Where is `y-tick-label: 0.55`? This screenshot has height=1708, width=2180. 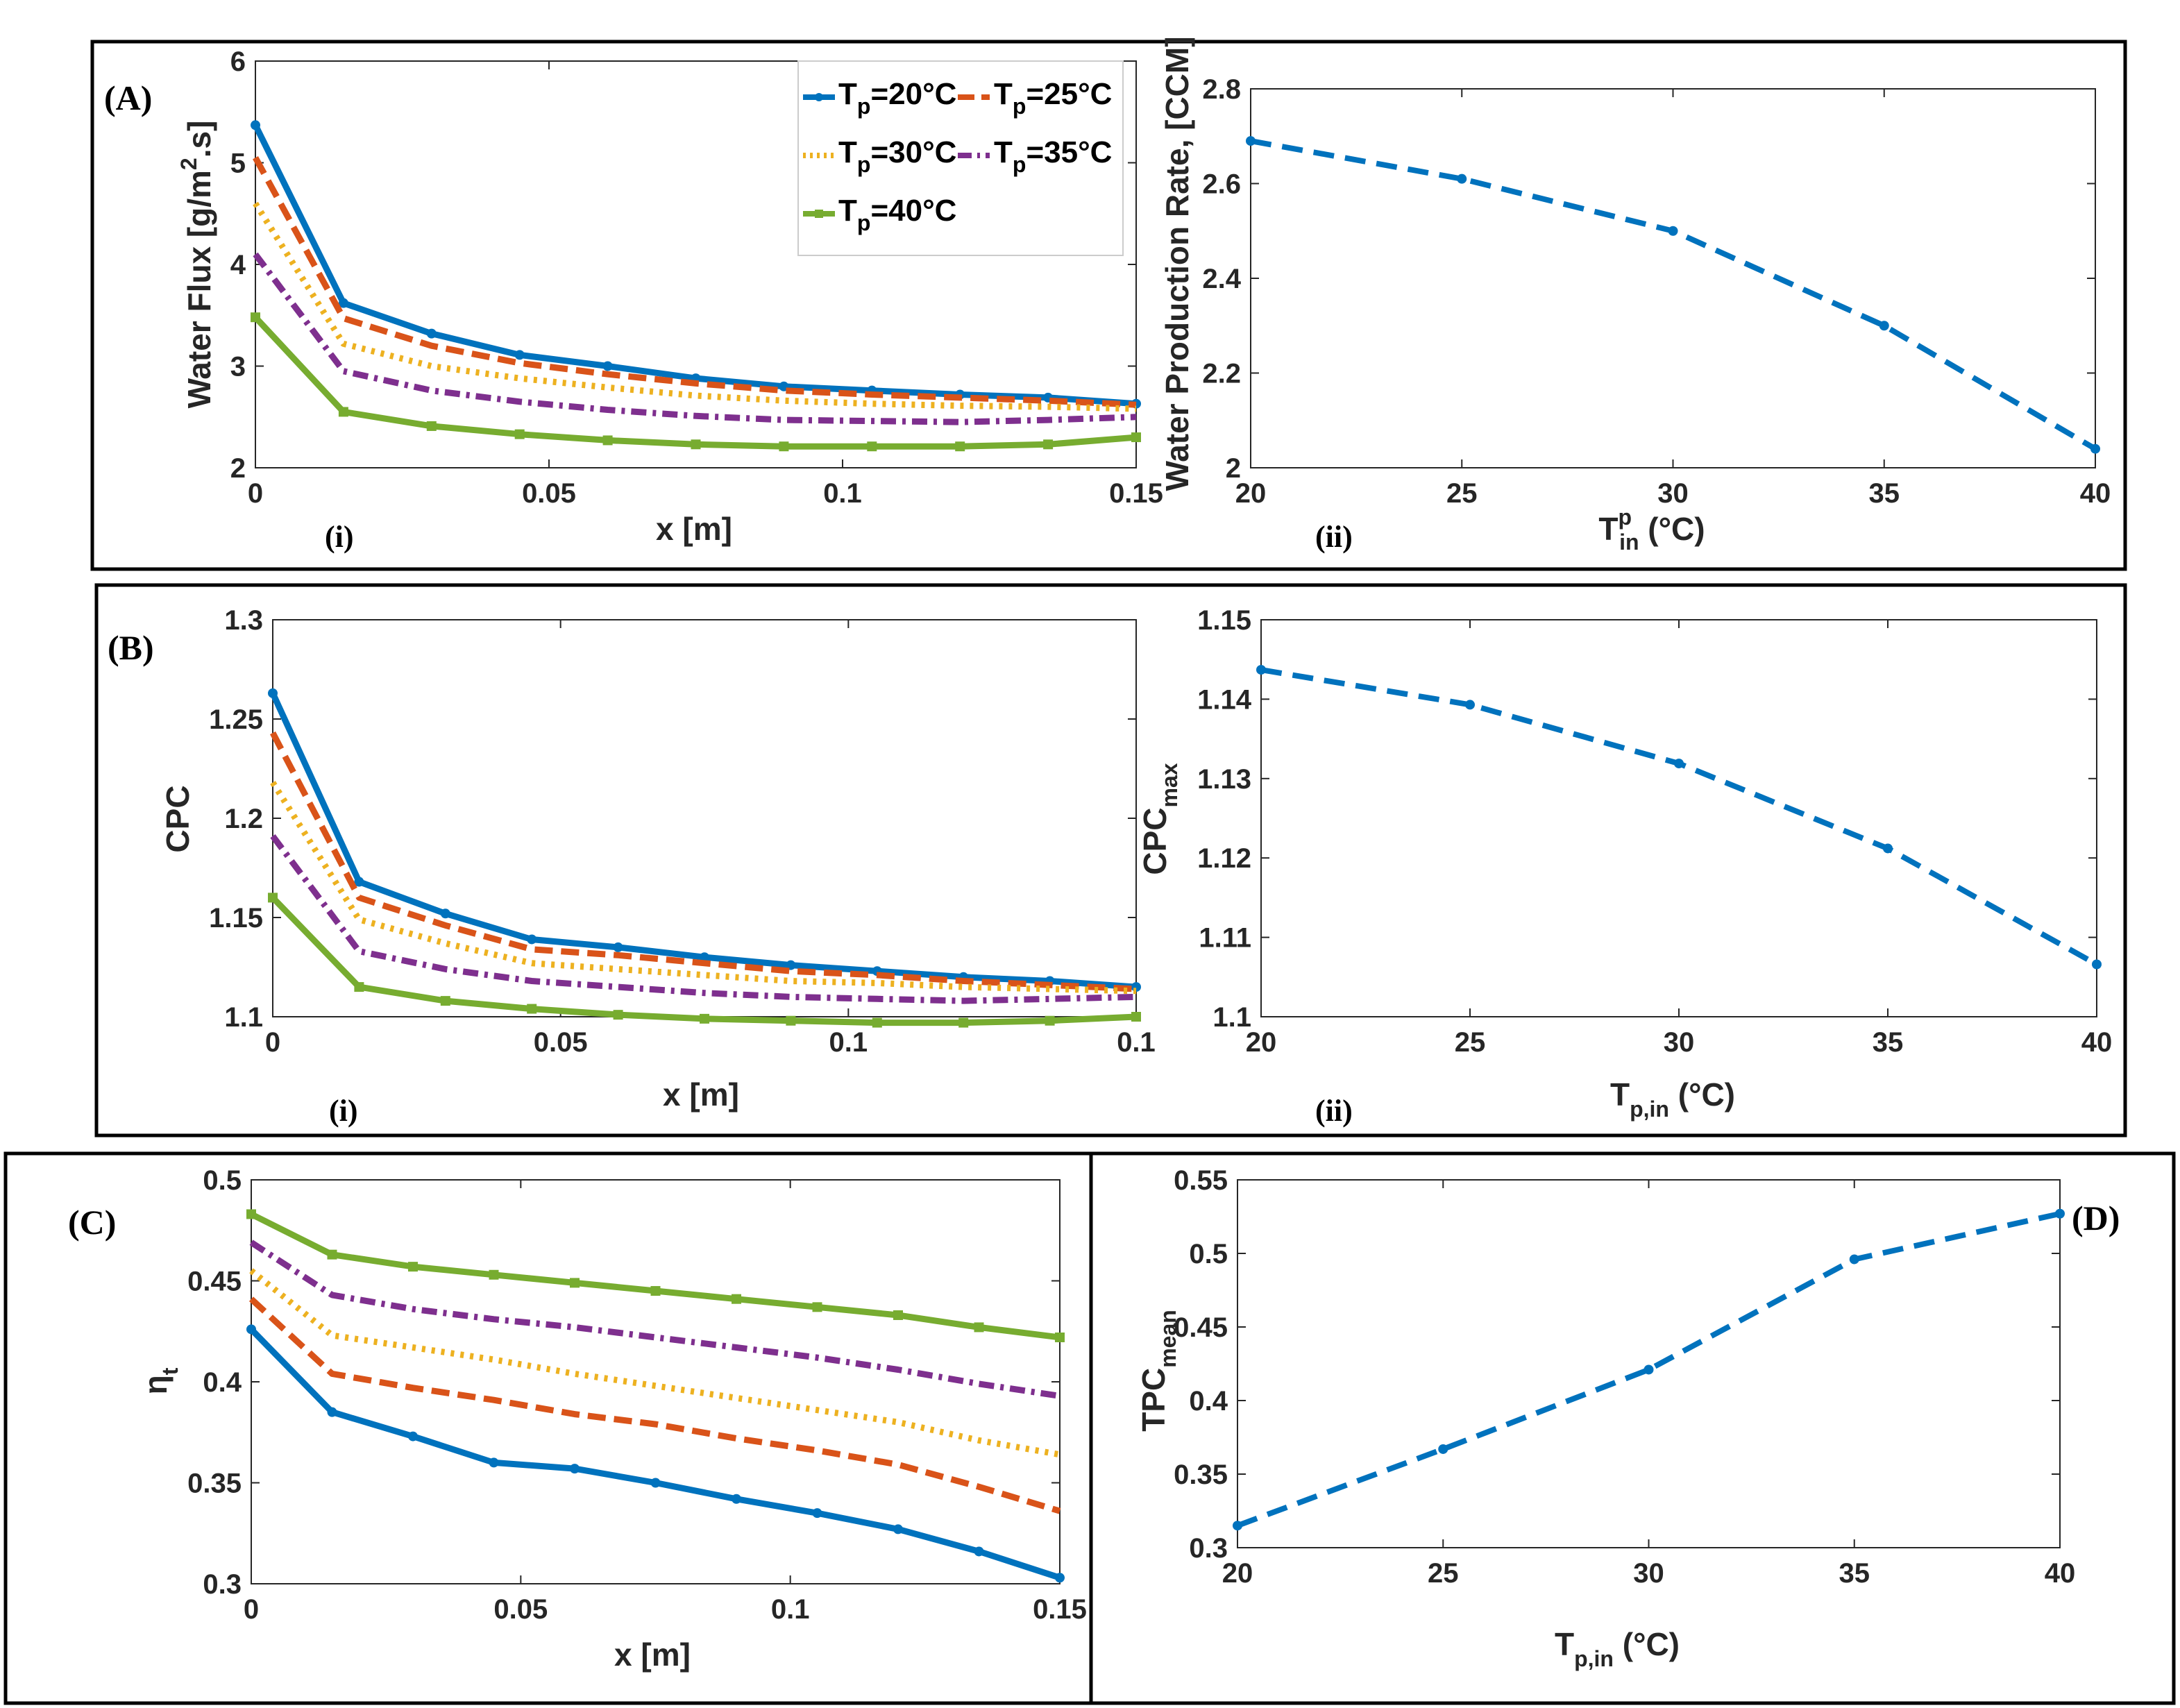
y-tick-label: 0.55 is located at coordinates (1201, 1180).